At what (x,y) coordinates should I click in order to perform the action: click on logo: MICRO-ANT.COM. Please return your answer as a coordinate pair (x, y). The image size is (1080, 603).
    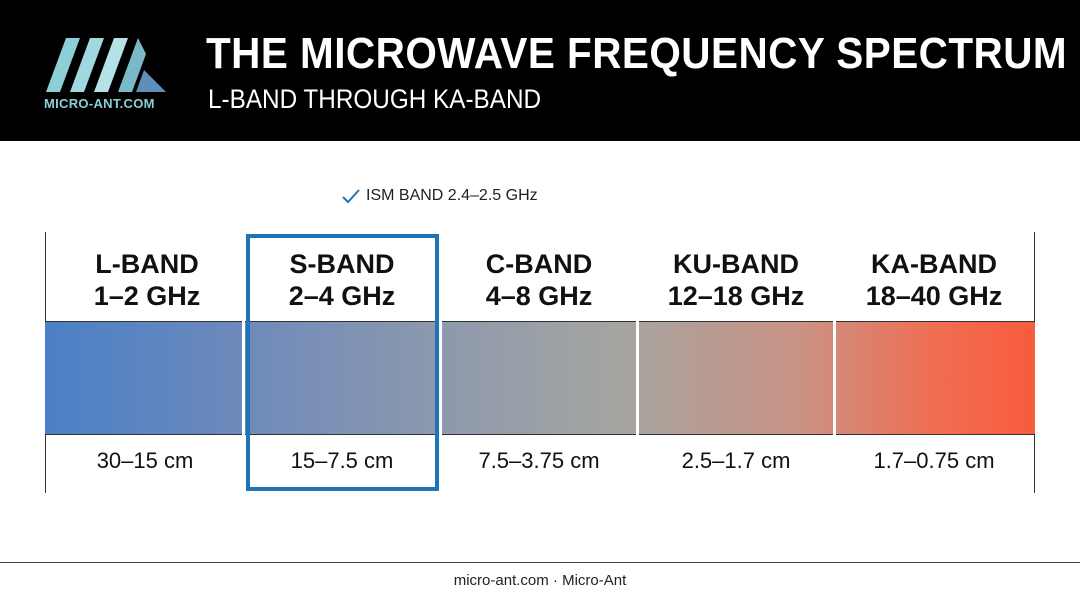
    Looking at the image, I should click on (110, 74).